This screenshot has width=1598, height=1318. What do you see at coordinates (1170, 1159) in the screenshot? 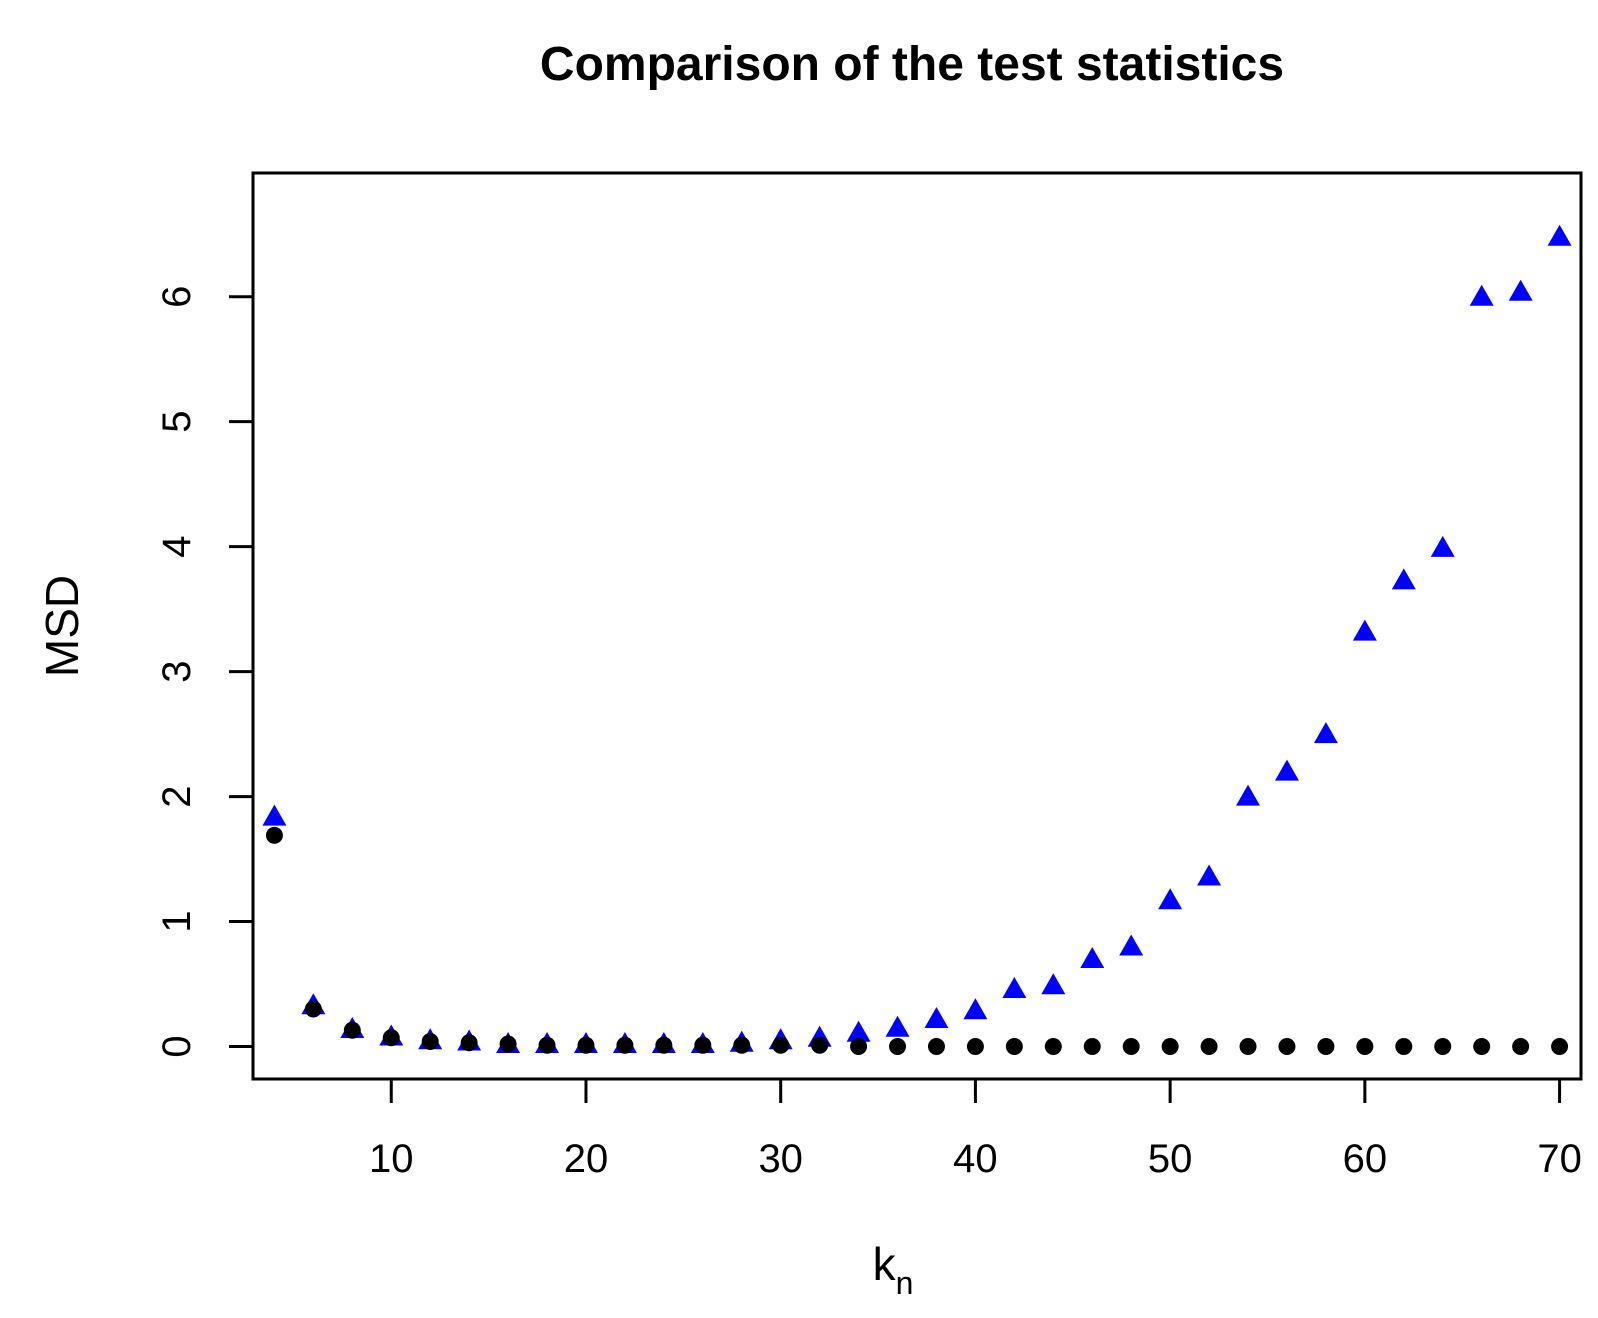
I see `x-tick-label: 50` at bounding box center [1170, 1159].